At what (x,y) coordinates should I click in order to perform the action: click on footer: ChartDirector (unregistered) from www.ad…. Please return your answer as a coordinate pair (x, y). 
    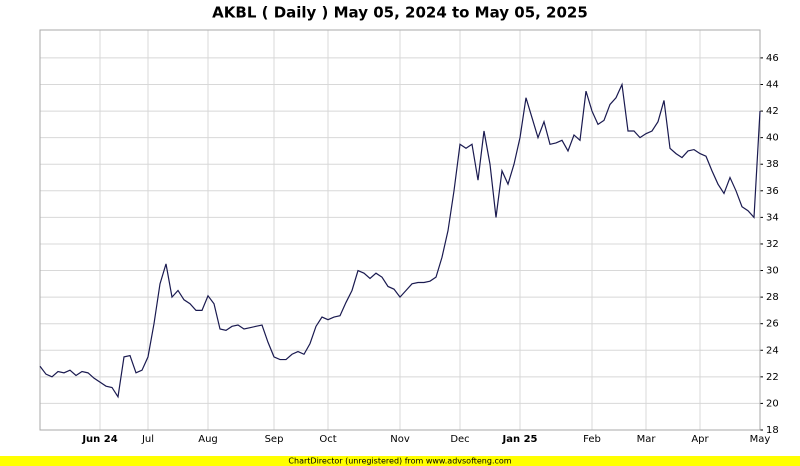
    Looking at the image, I should click on (399, 461).